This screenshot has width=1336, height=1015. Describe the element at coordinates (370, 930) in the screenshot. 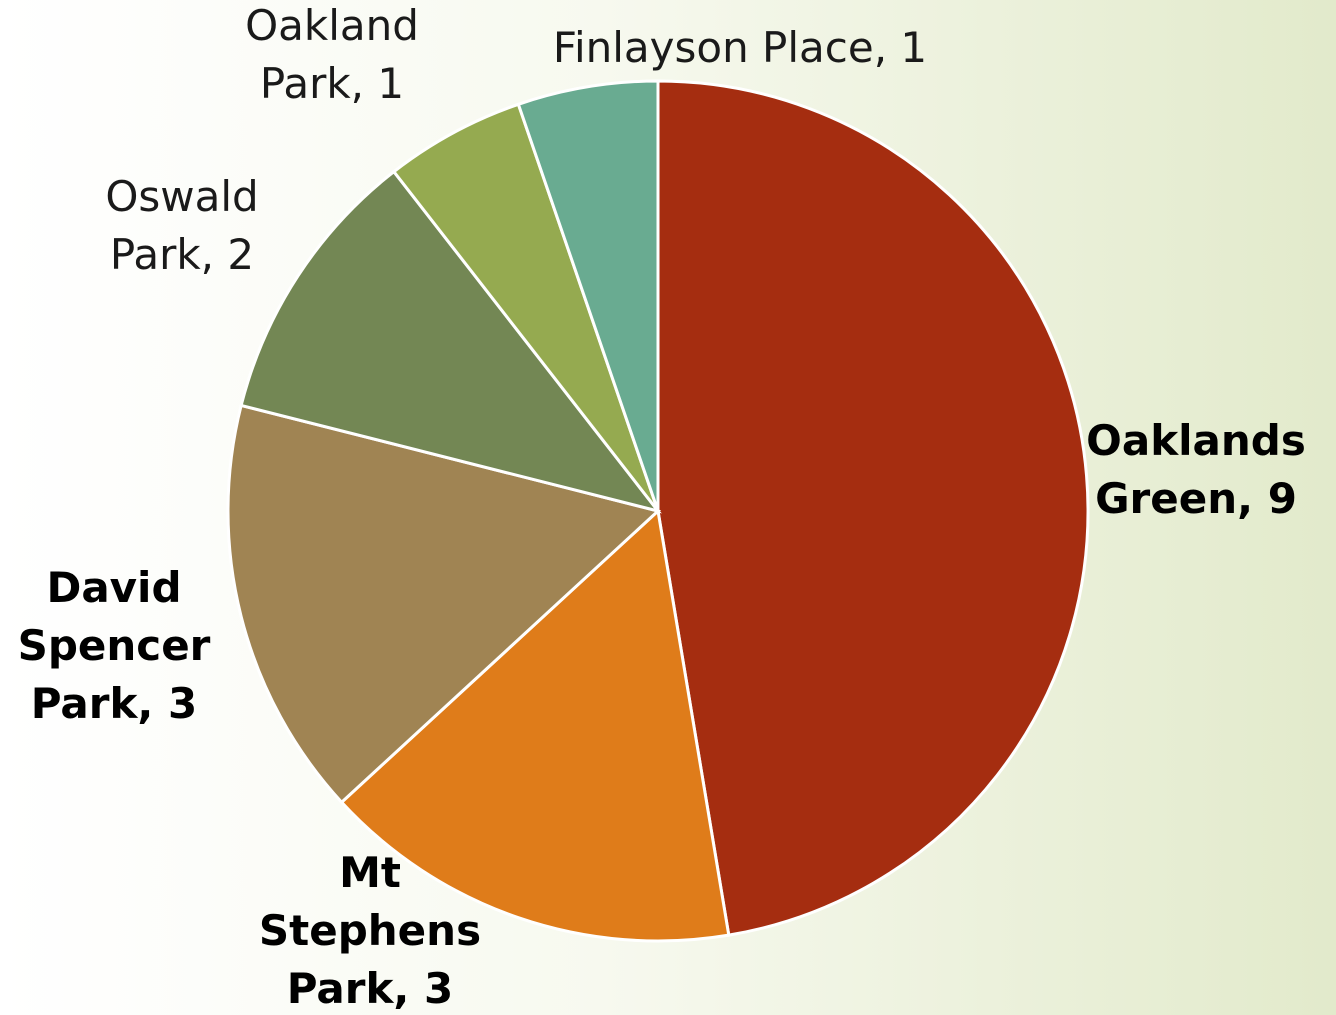

I see `data-label: Mt Stephens Park, 3` at that location.